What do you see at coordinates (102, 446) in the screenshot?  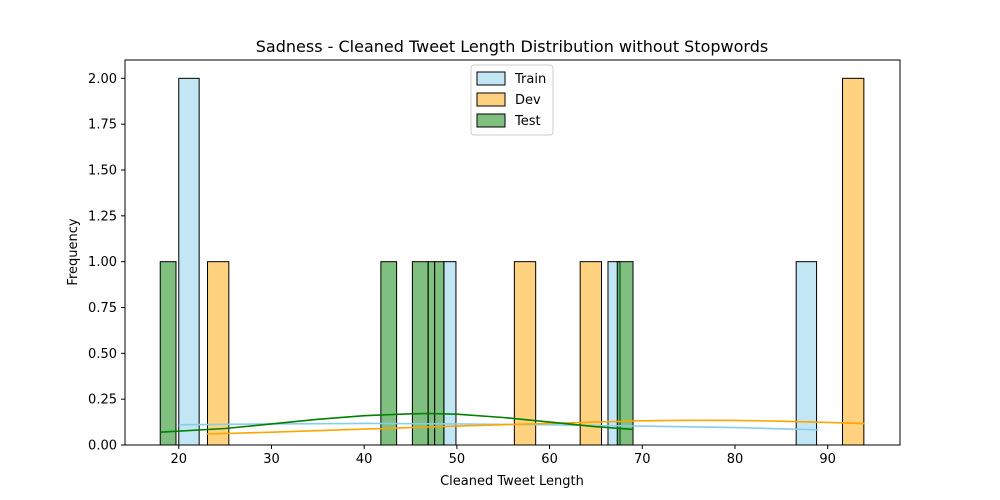 I see `y-tick-label: 0.00` at bounding box center [102, 446].